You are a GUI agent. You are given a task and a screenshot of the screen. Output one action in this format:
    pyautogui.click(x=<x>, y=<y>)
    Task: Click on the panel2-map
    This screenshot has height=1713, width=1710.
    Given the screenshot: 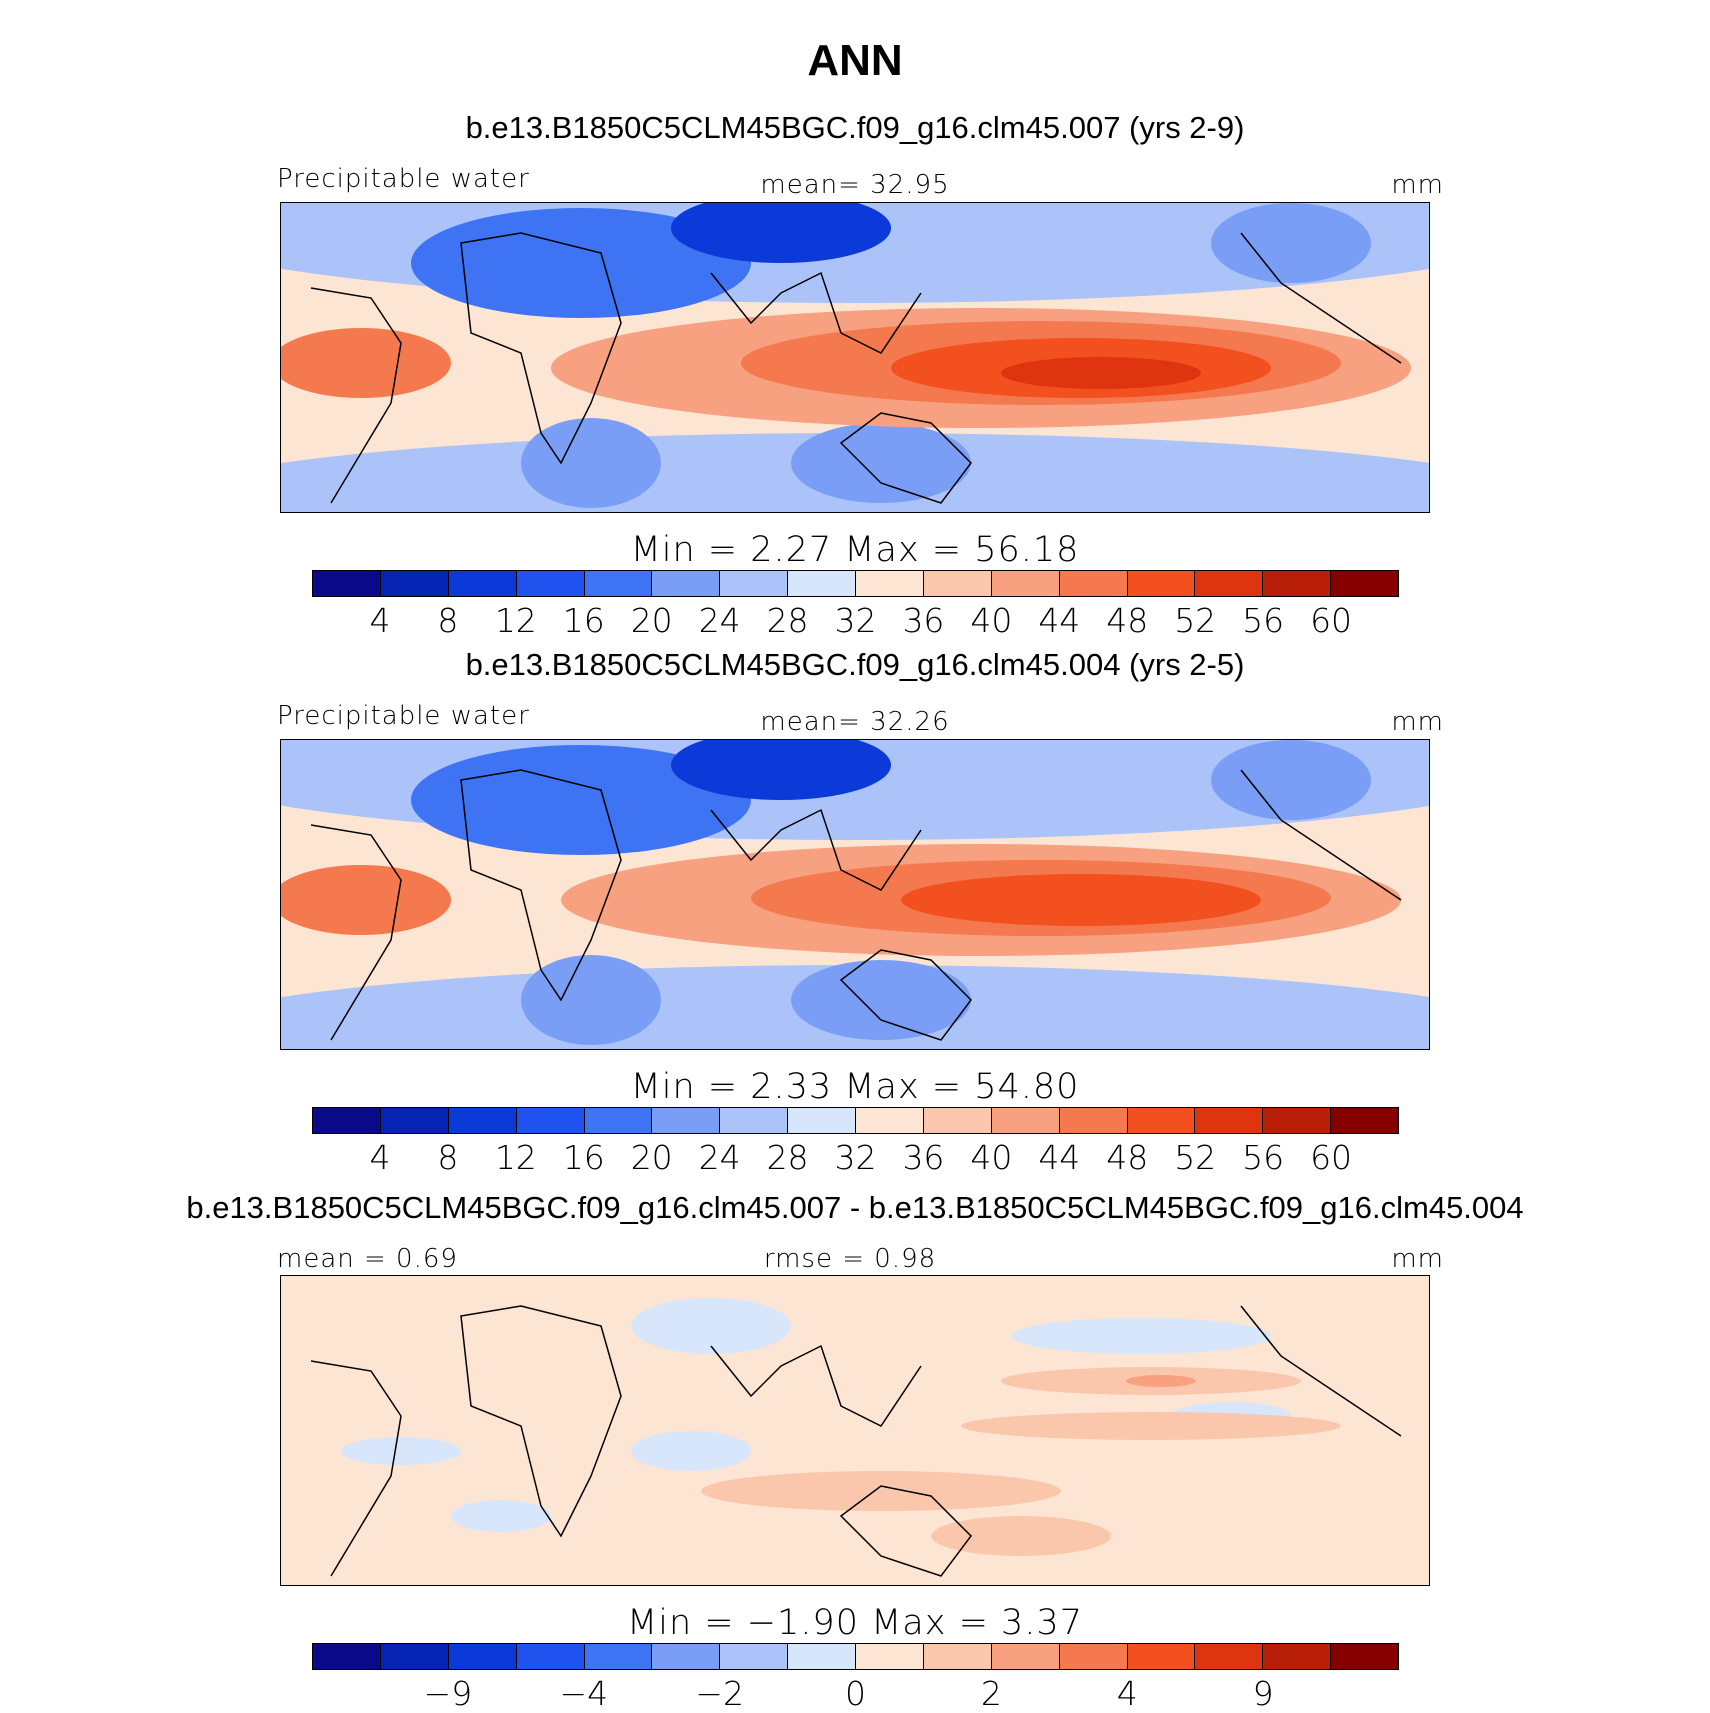 What is the action you would take?
    pyautogui.click(x=855, y=894)
    